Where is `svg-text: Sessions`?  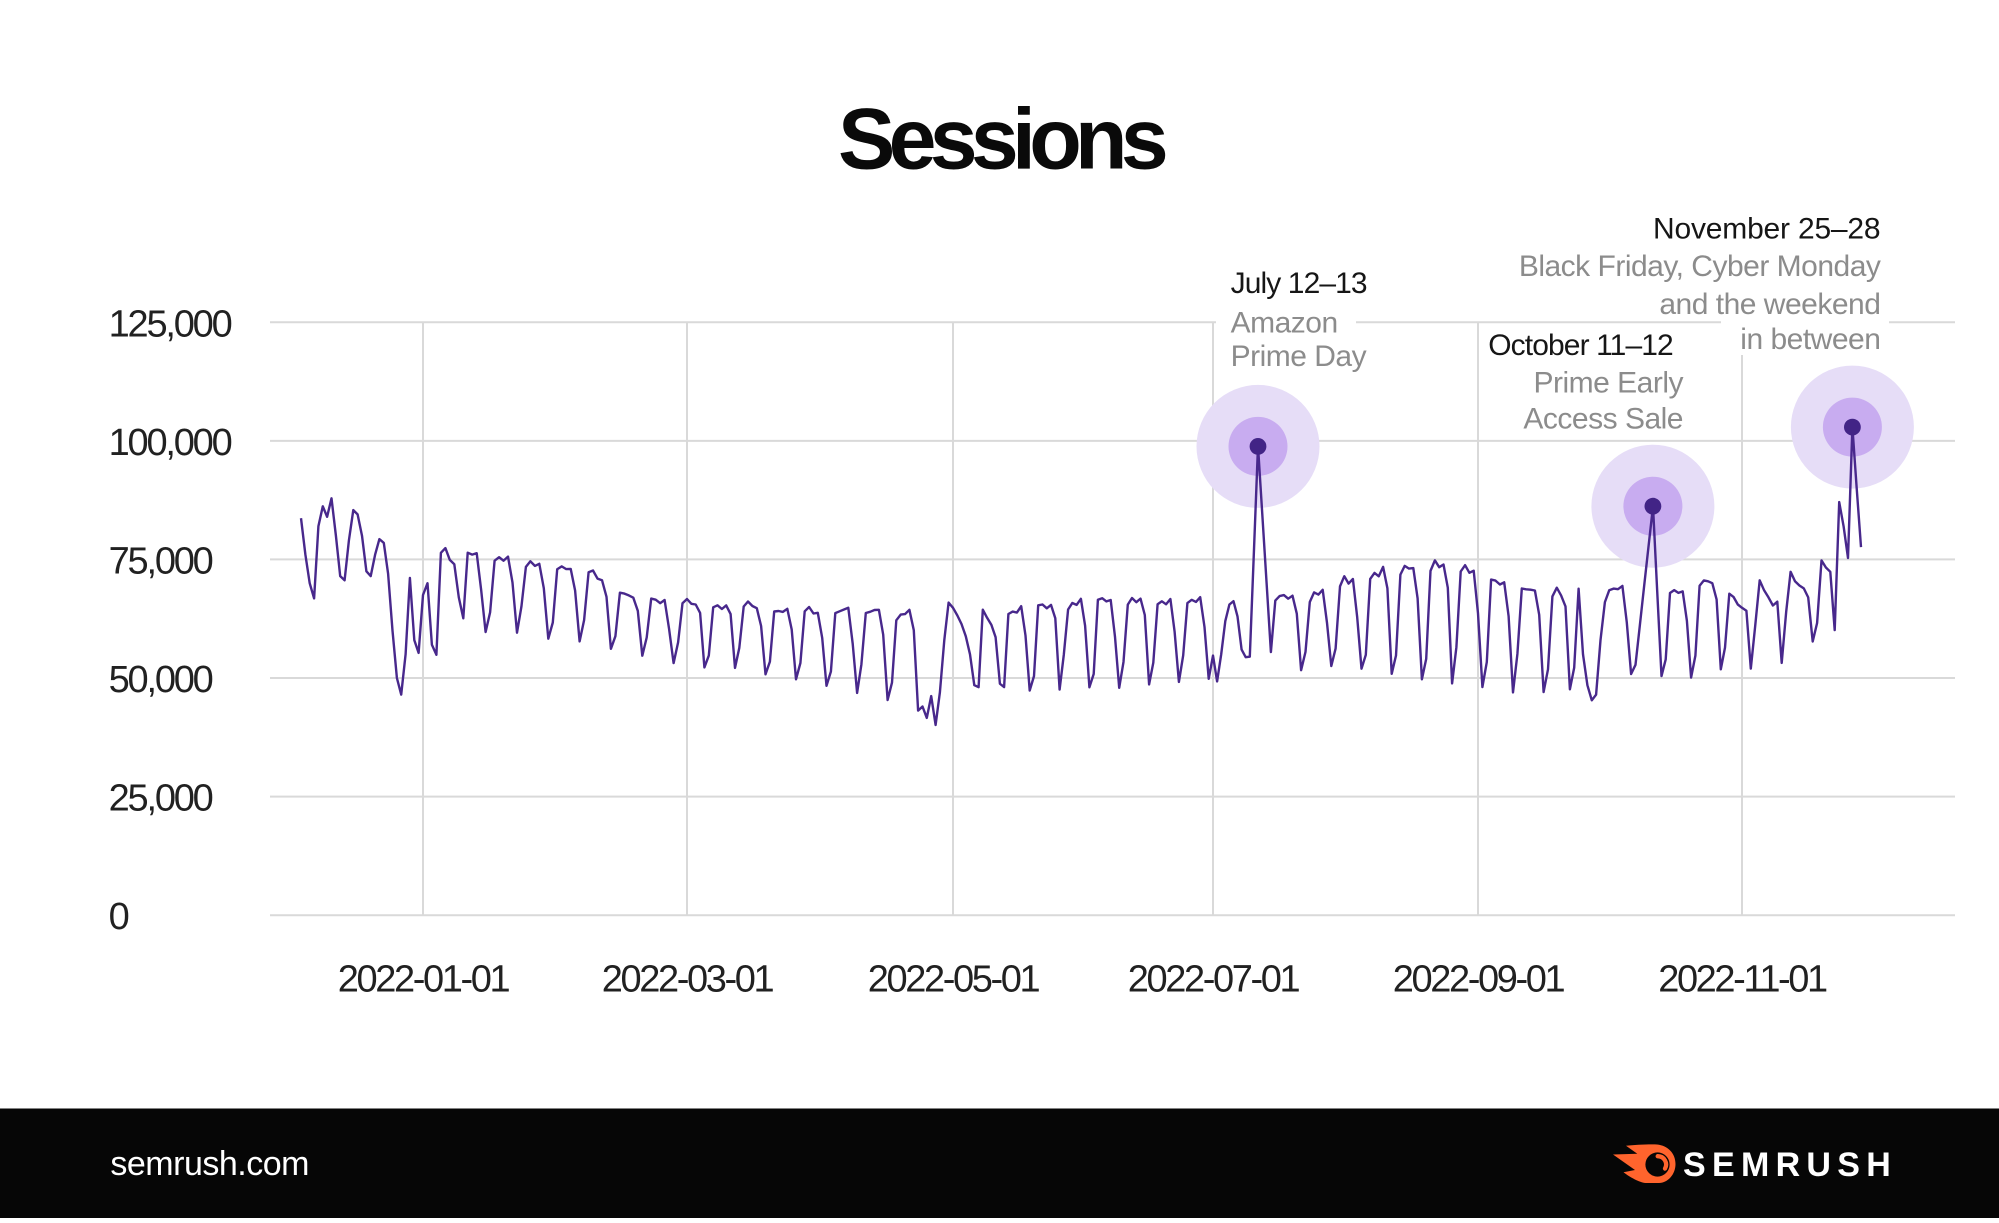
svg-text: Sessions is located at coordinates (1002, 140).